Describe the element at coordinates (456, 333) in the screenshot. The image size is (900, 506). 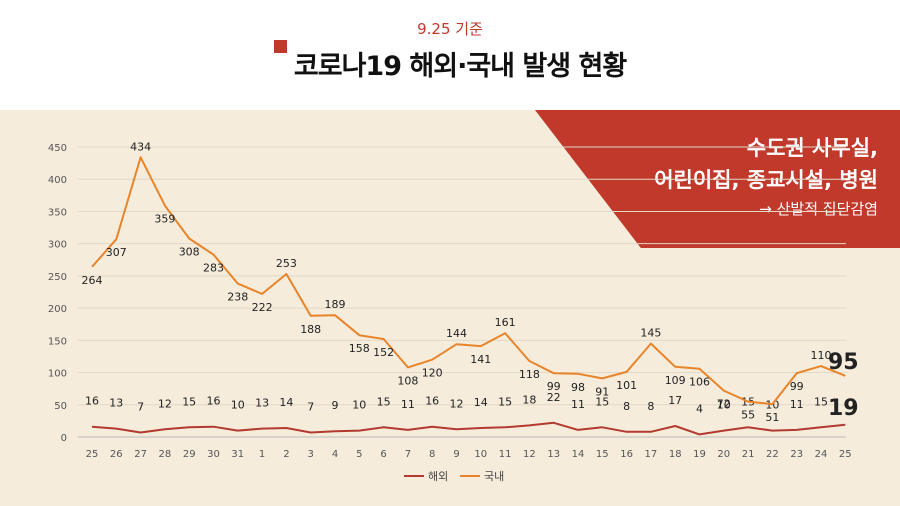
I see `data-label-domestic: 144` at that location.